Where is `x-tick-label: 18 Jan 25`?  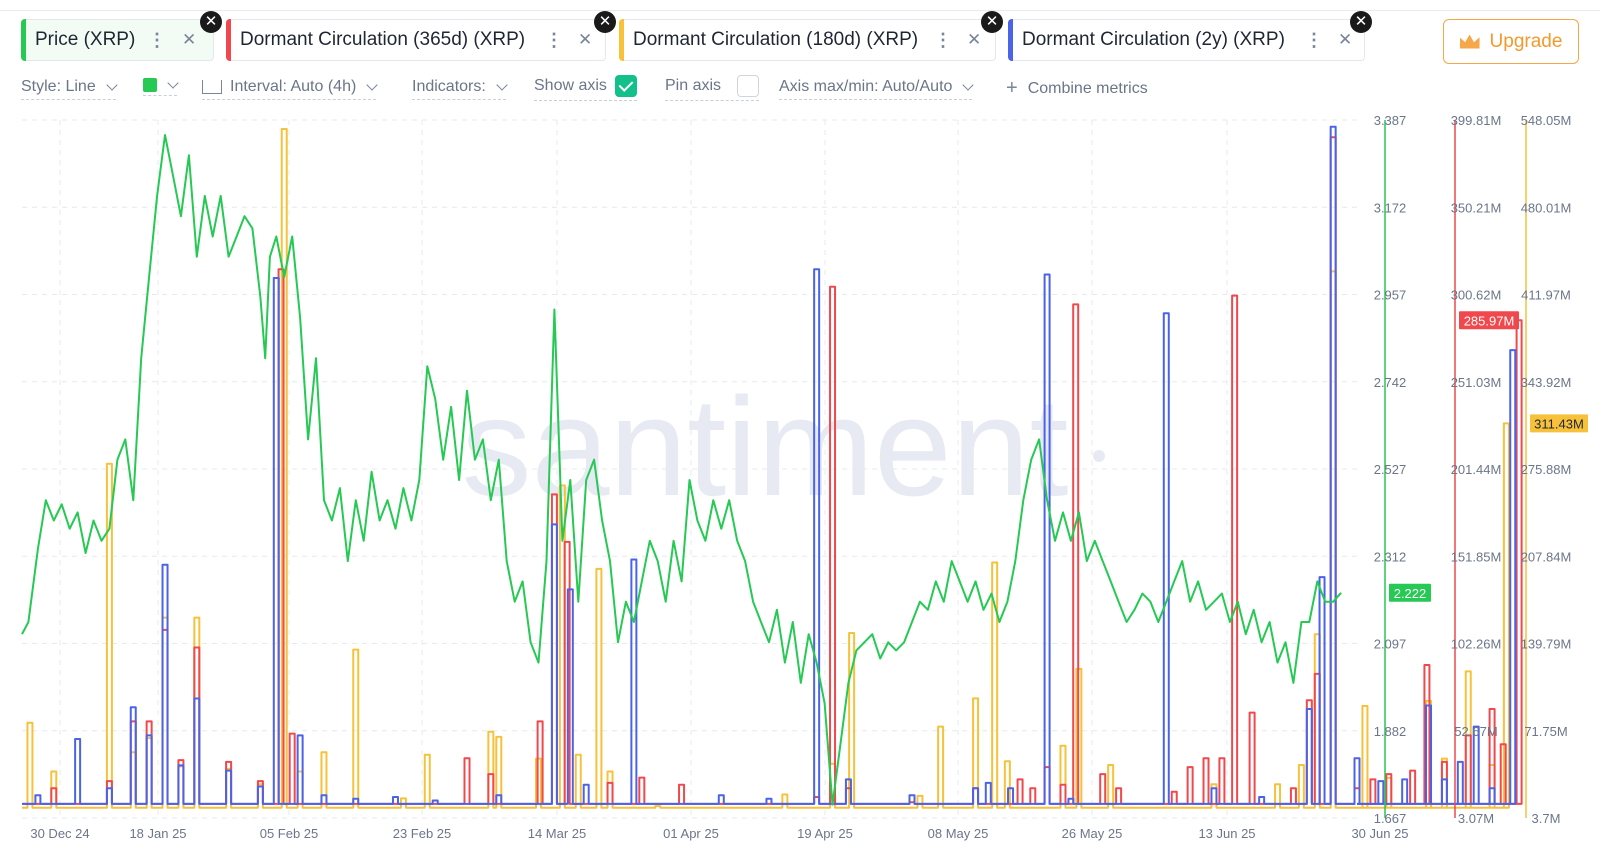 x-tick-label: 18 Jan 25 is located at coordinates (157, 833).